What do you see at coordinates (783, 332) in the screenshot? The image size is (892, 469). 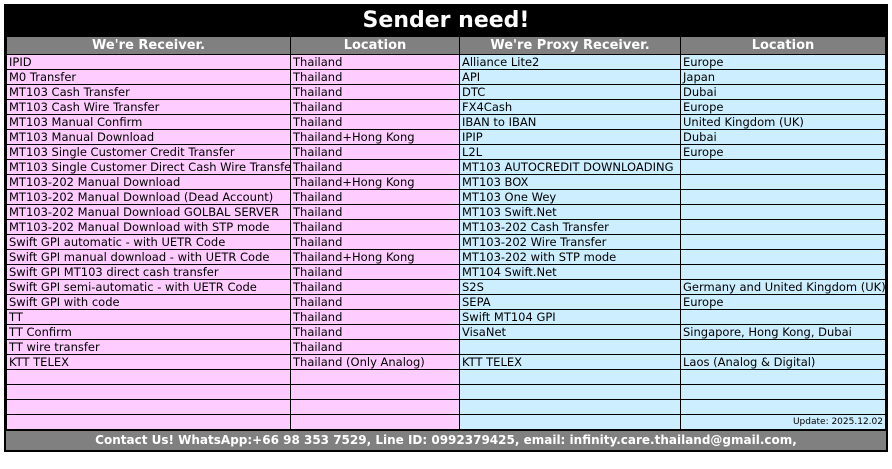 I see `proxy-location-cell: Singapore, Hong Kong, Dubai` at bounding box center [783, 332].